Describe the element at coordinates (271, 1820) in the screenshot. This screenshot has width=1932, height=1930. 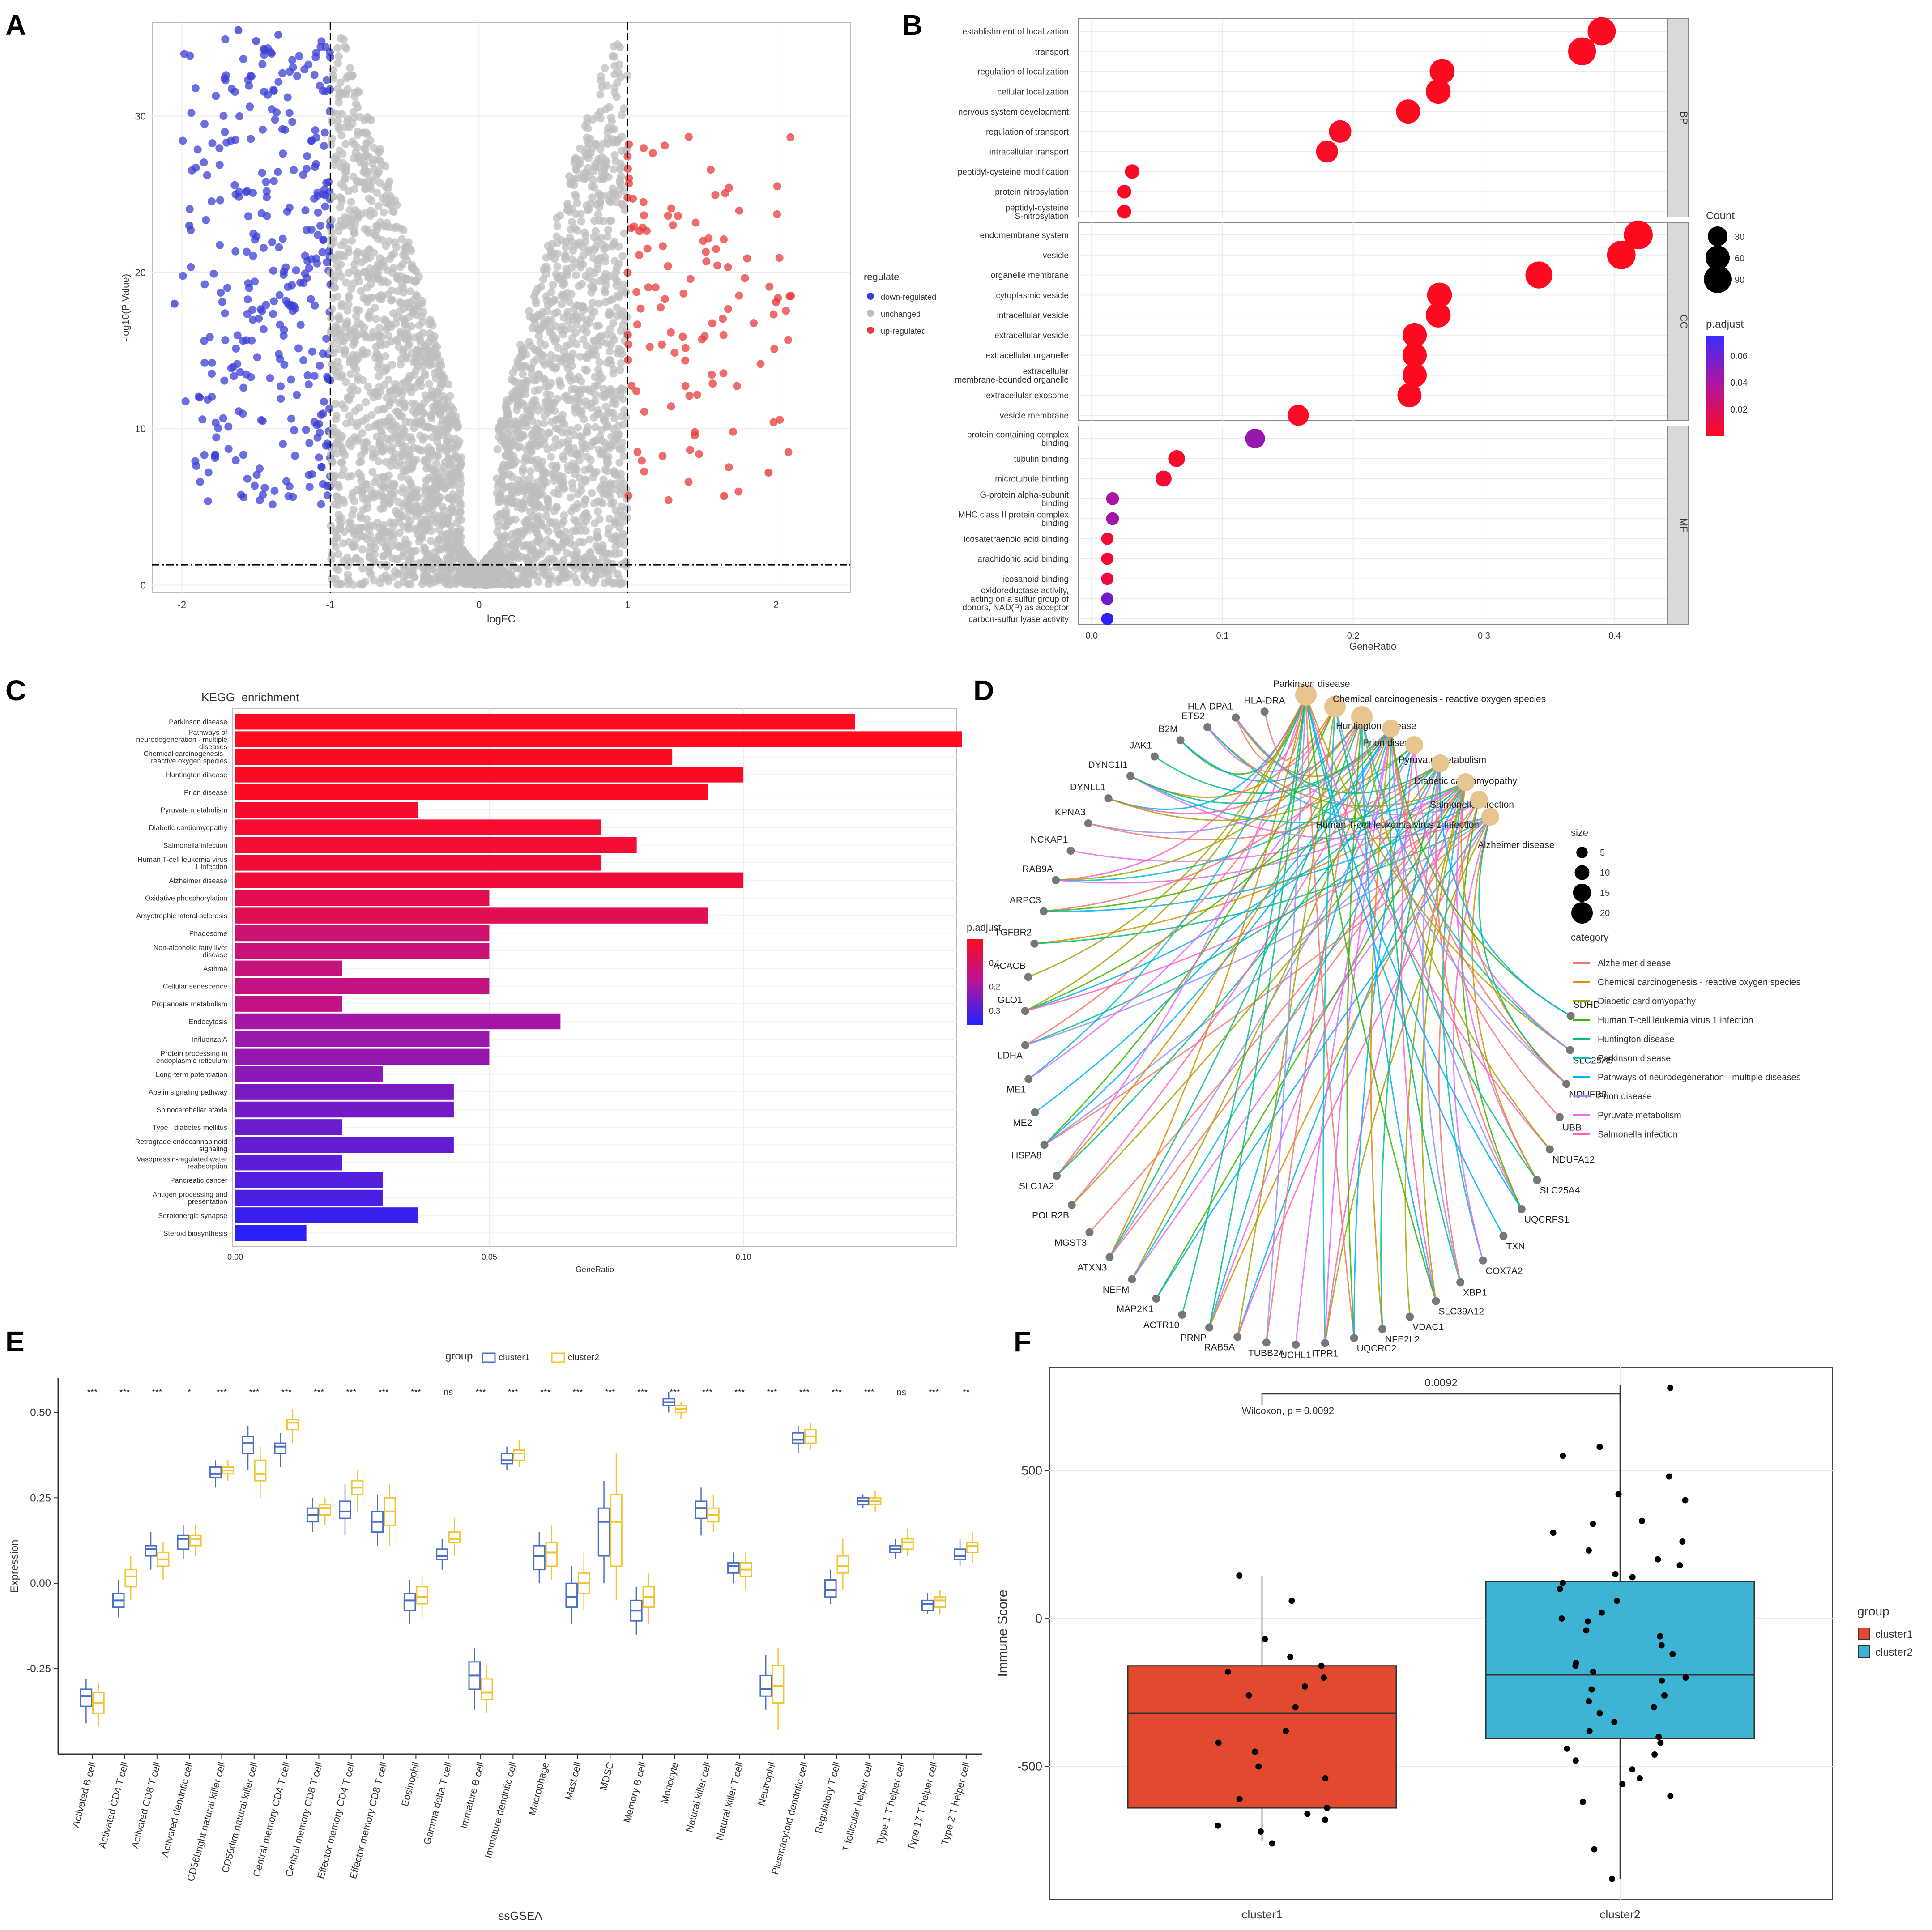
I see `x-tick-label: Central memory CD4 T cell` at that location.